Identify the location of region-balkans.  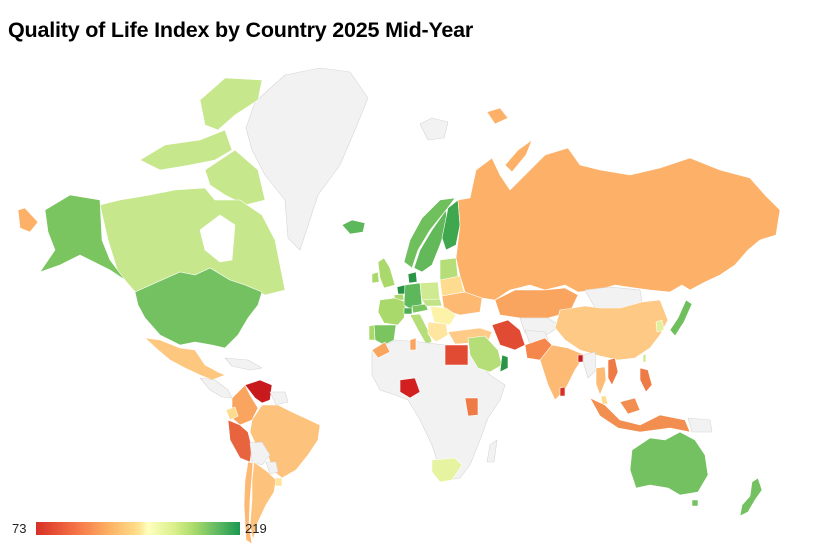
(438, 332).